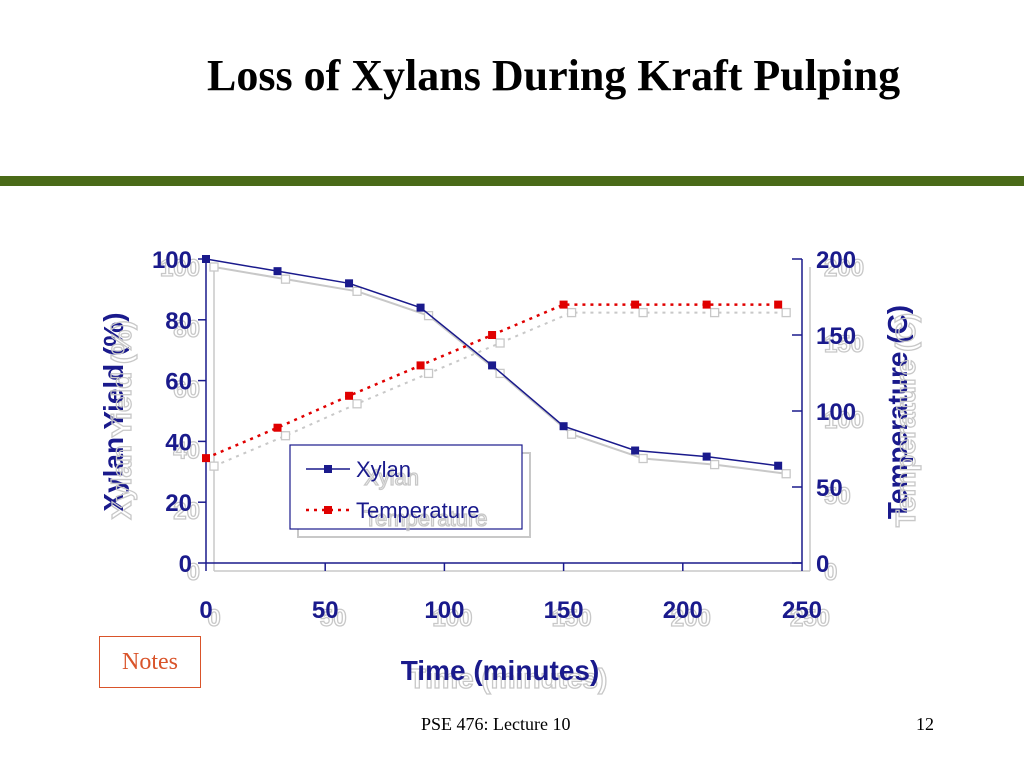 This screenshot has height=768, width=1024. Describe the element at coordinates (492, 381) in the screenshot. I see `temperature-series-line` at that location.